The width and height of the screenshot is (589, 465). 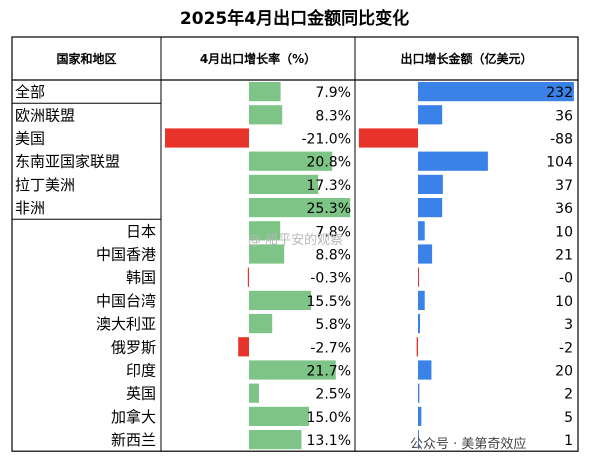 I want to click on amount-label-2: -88, so click(x=561, y=140).